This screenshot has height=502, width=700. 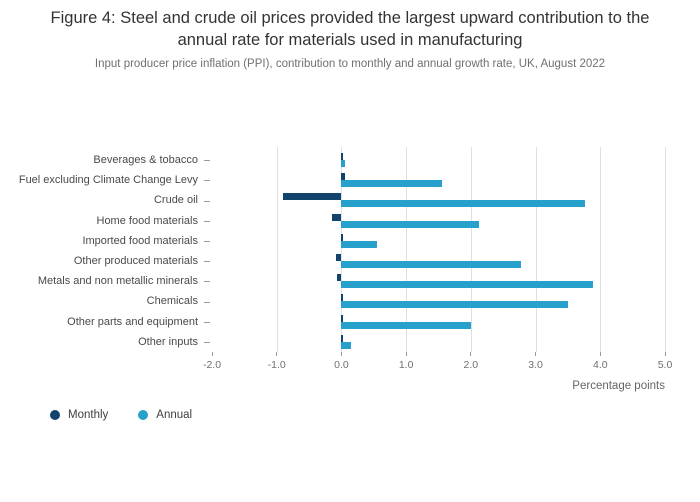 What do you see at coordinates (117, 281) in the screenshot?
I see `category-label: Metals and non metallic minerals` at bounding box center [117, 281].